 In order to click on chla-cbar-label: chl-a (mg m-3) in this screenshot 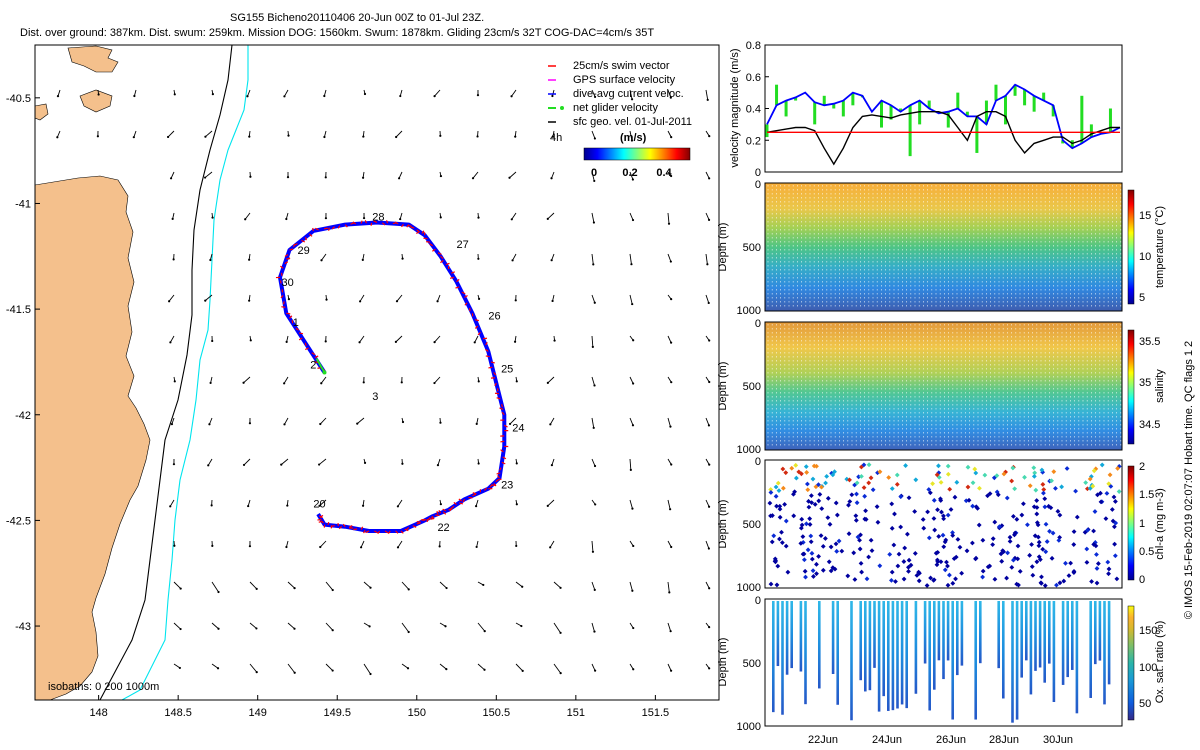, I will do `click(1160, 524)`.